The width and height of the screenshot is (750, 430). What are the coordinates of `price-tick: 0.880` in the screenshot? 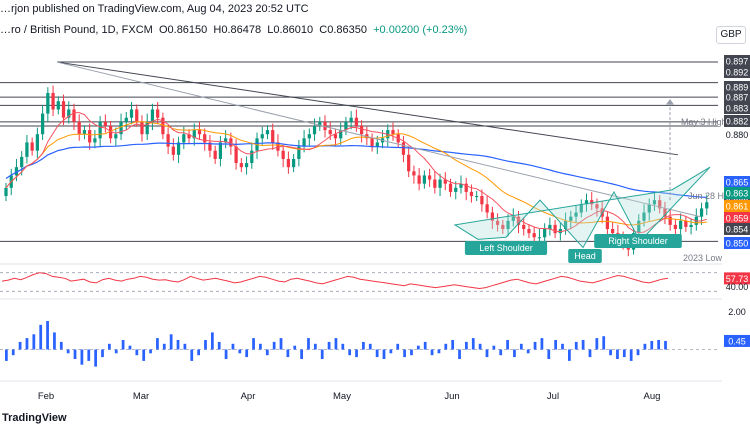 It's located at (737, 135).